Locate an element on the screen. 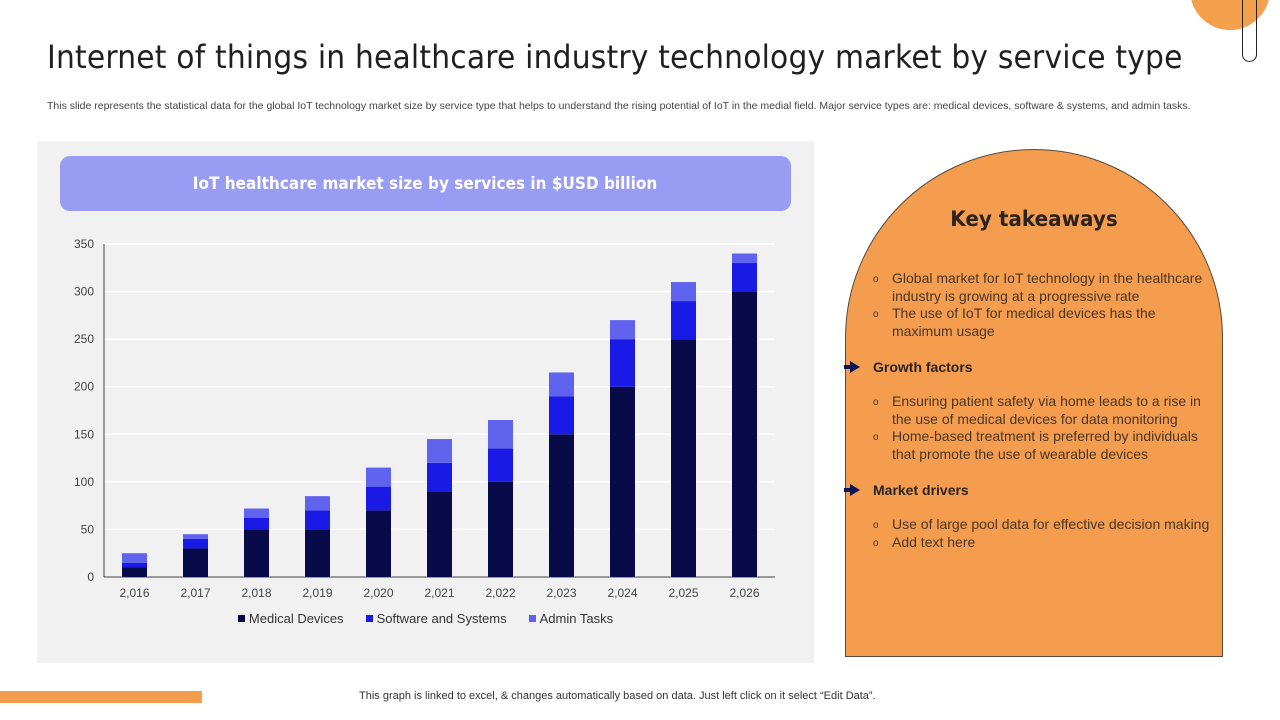  y-tick-label: 150 is located at coordinates (84, 434).